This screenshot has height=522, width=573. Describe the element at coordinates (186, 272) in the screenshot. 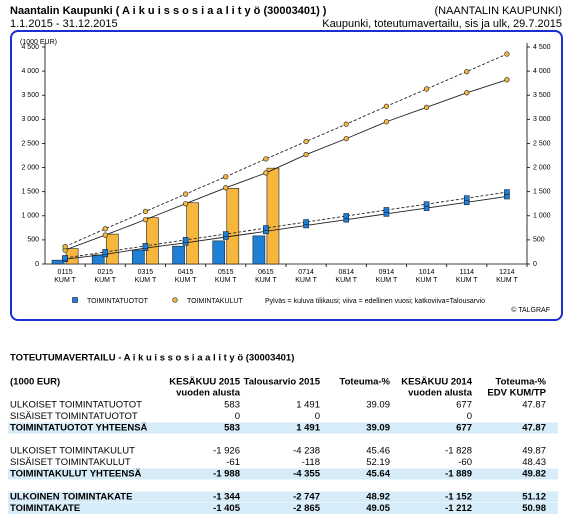

I see `x-tick-label: 0415` at that location.